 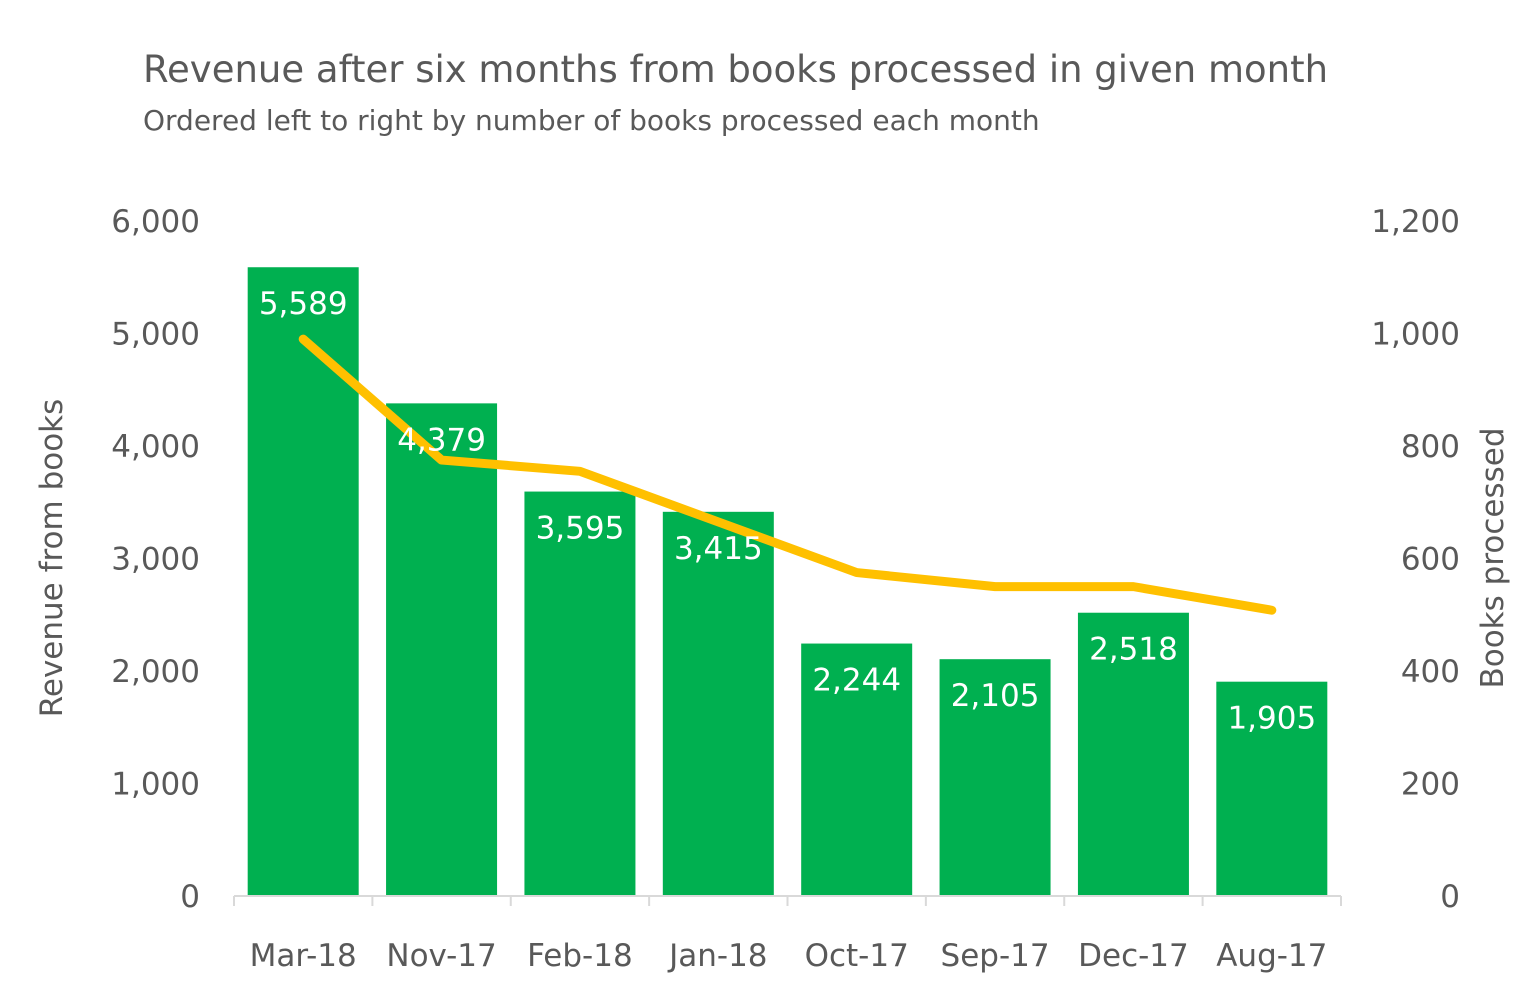 What do you see at coordinates (1133, 956) in the screenshot?
I see `x-tick-label: Dec-17` at bounding box center [1133, 956].